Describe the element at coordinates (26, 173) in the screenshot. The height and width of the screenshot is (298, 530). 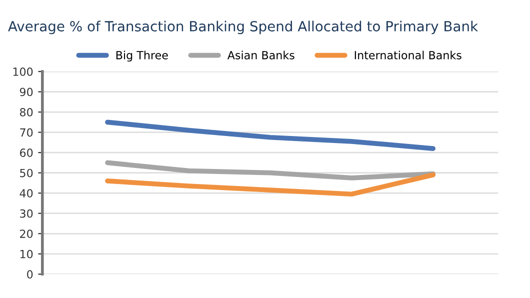
I see `y-tick-label: 50` at that location.